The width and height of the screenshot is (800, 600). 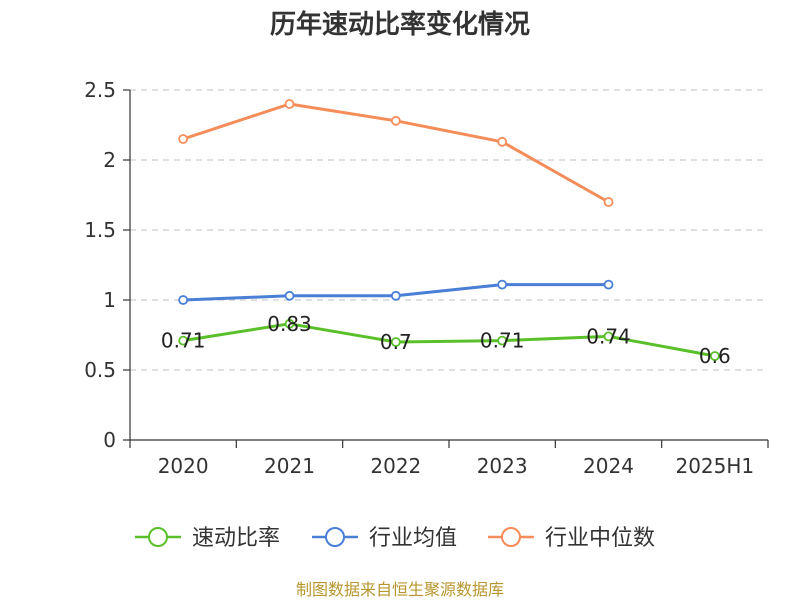 I want to click on y-tick-label: 0.5, so click(x=100, y=370).